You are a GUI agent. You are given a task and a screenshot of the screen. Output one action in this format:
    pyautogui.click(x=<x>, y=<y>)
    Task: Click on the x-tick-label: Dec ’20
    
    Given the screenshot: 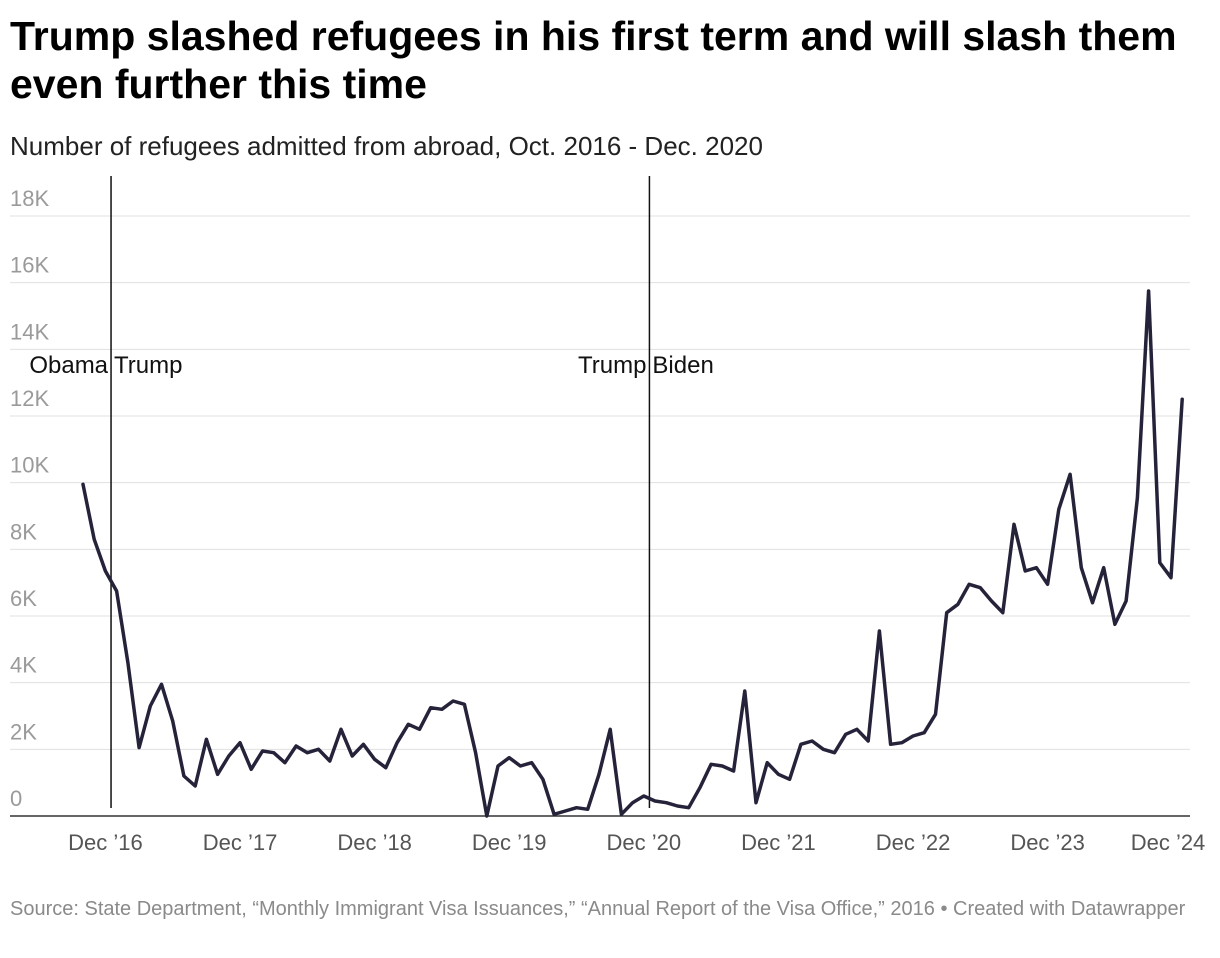 What is the action you would take?
    pyautogui.click(x=644, y=842)
    